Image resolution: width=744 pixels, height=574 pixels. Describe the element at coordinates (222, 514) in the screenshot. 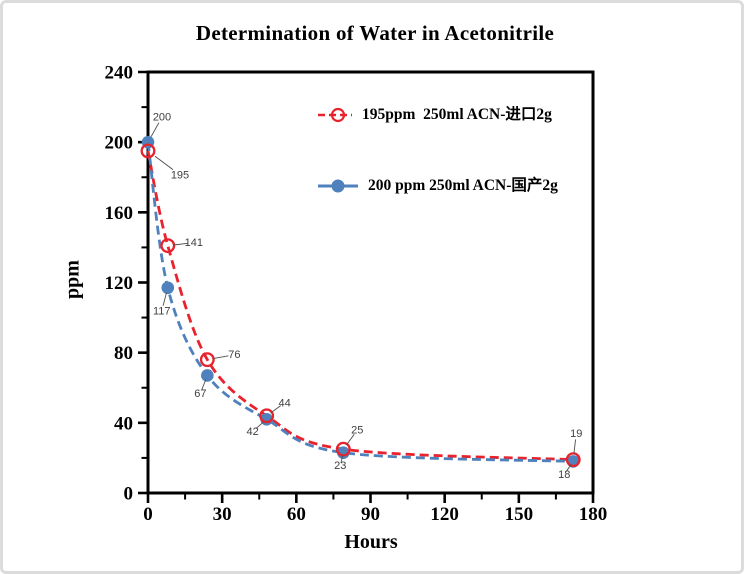

I see `x-tick-label: 30` at that location.